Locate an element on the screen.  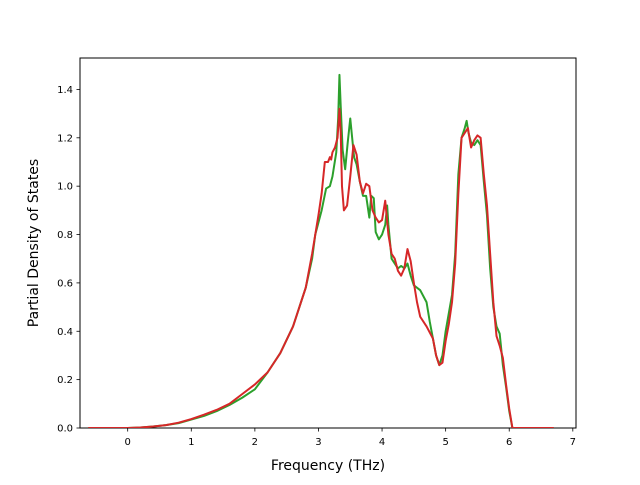
y-tick-label: 0.0 is located at coordinates (65, 429).